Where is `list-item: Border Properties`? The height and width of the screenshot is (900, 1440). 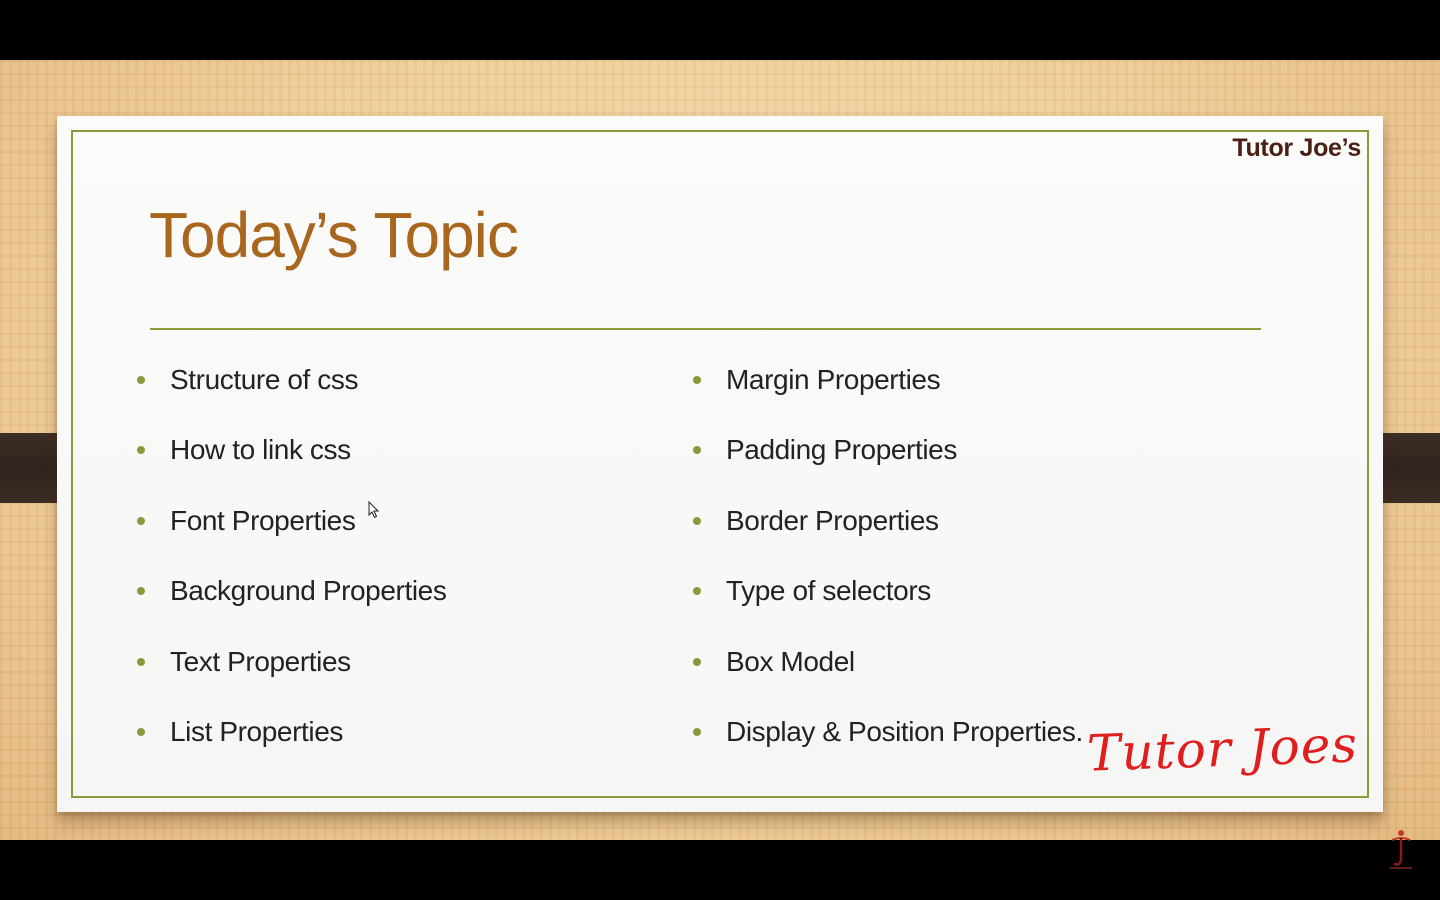
list-item: Border Properties is located at coordinates (888, 540).